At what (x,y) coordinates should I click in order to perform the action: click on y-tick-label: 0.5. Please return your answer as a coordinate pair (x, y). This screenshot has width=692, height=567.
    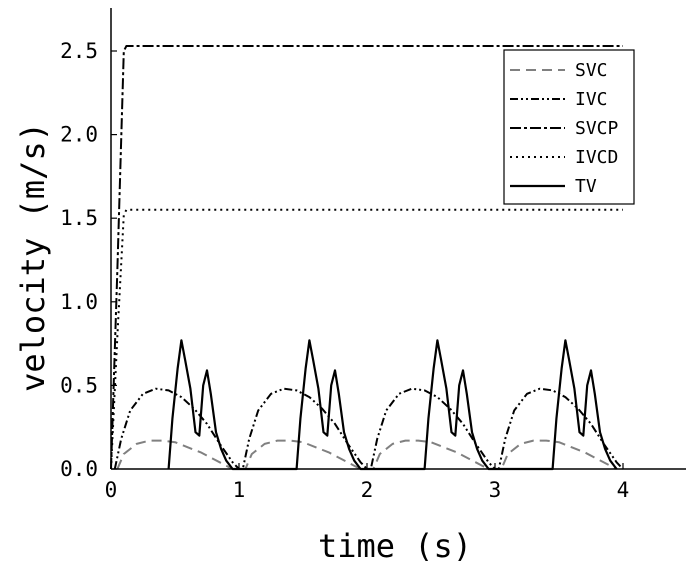
    Looking at the image, I should click on (79, 385).